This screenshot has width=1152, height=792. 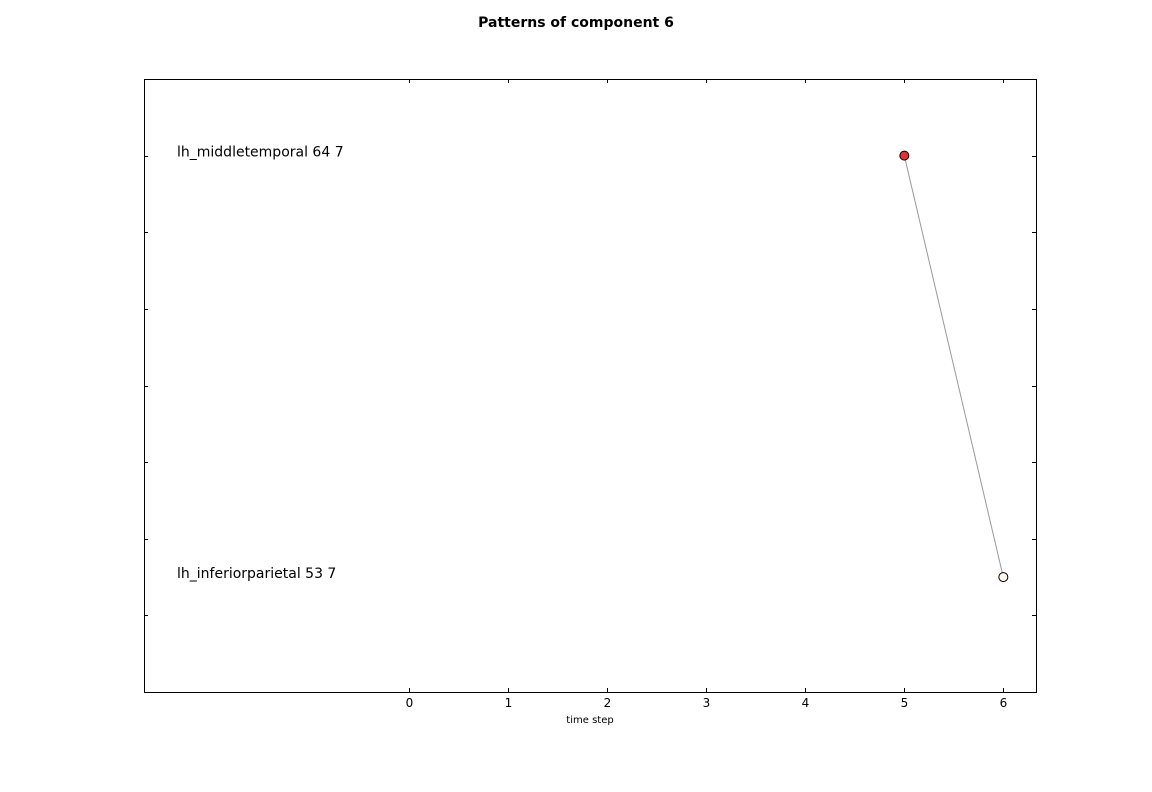 What do you see at coordinates (410, 703) in the screenshot?
I see `x-tick-label: 0` at bounding box center [410, 703].